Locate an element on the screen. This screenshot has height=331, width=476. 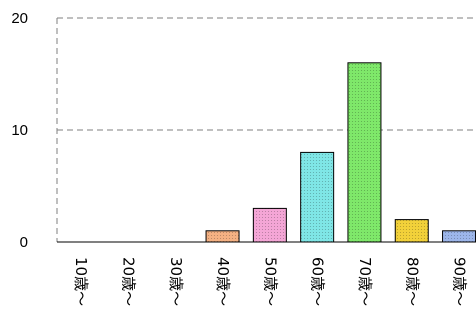
x-tick-label: 90歳～ is located at coordinates (460, 281).